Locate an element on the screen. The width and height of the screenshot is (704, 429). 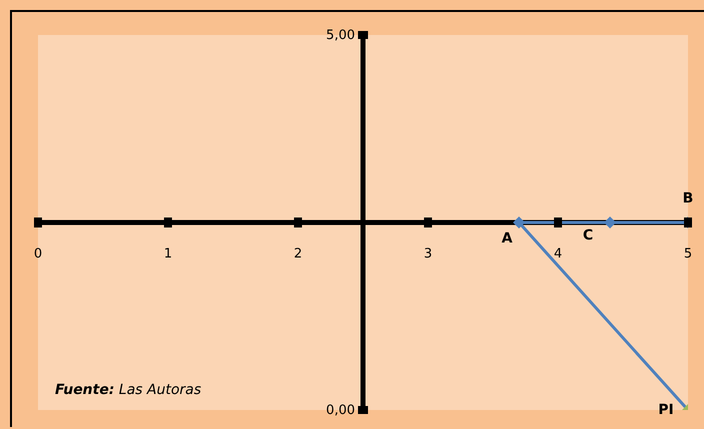
annotation: Fuente: Las Autoras is located at coordinates (128, 390).